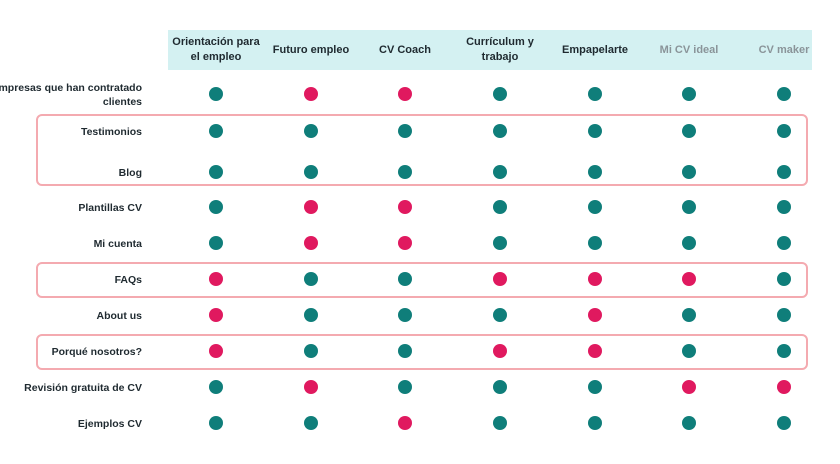 Image resolution: width=840 pixels, height=464 pixels. What do you see at coordinates (83, 388) in the screenshot?
I see `row-label: Revisión gratuita de CV` at bounding box center [83, 388].